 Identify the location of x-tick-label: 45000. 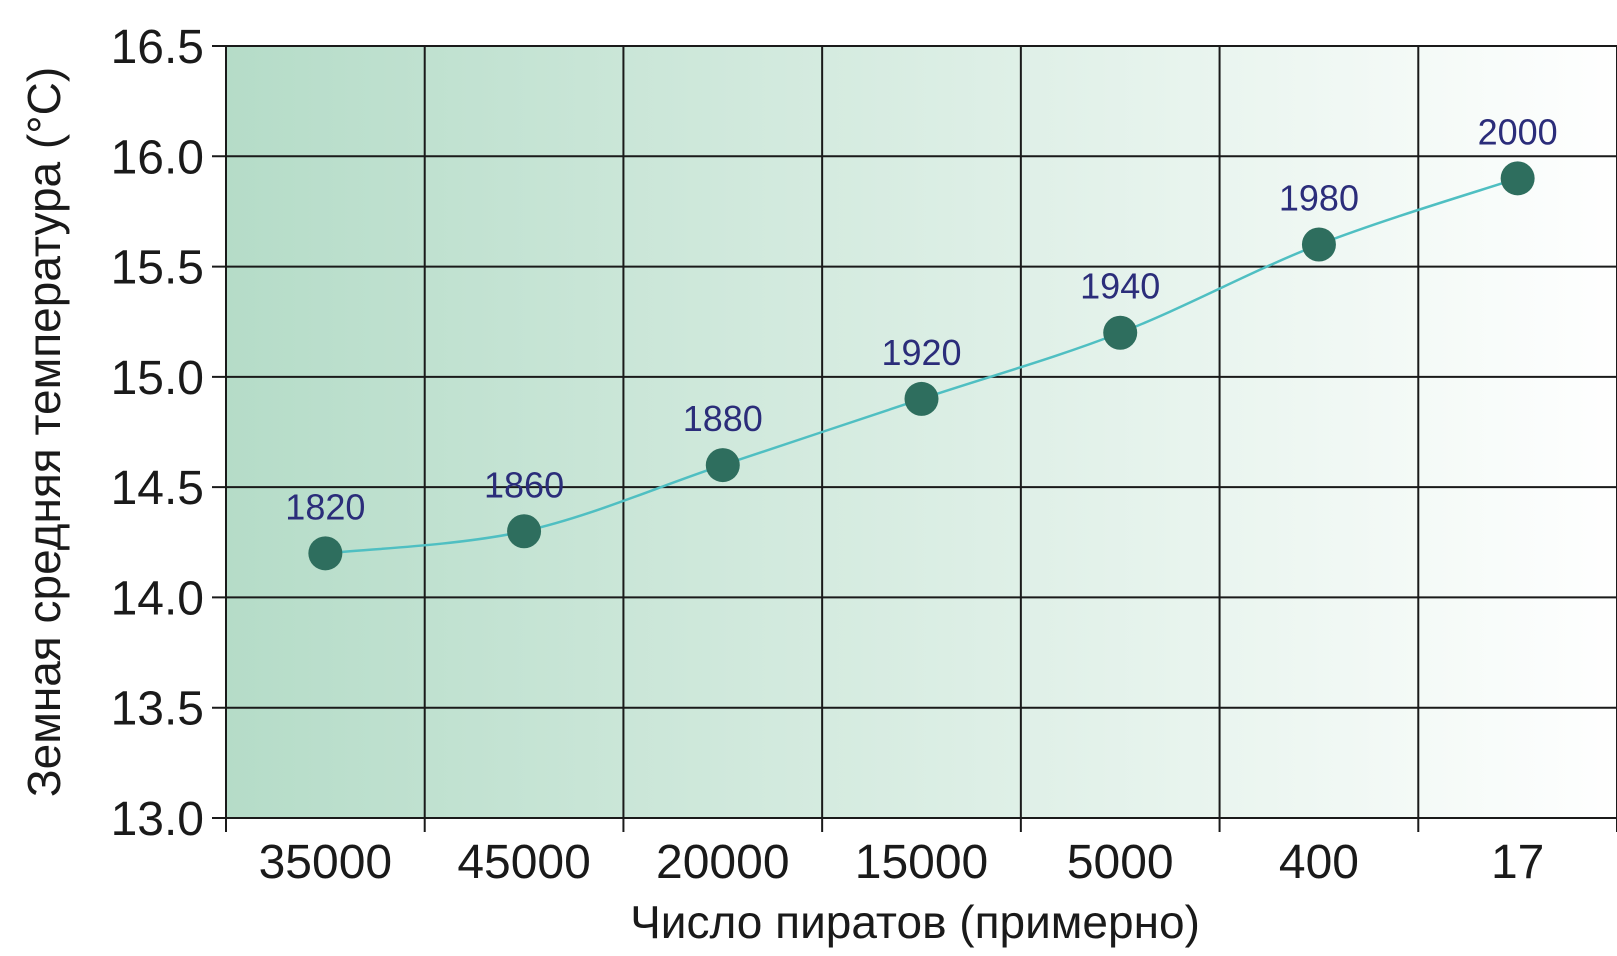
(523, 862).